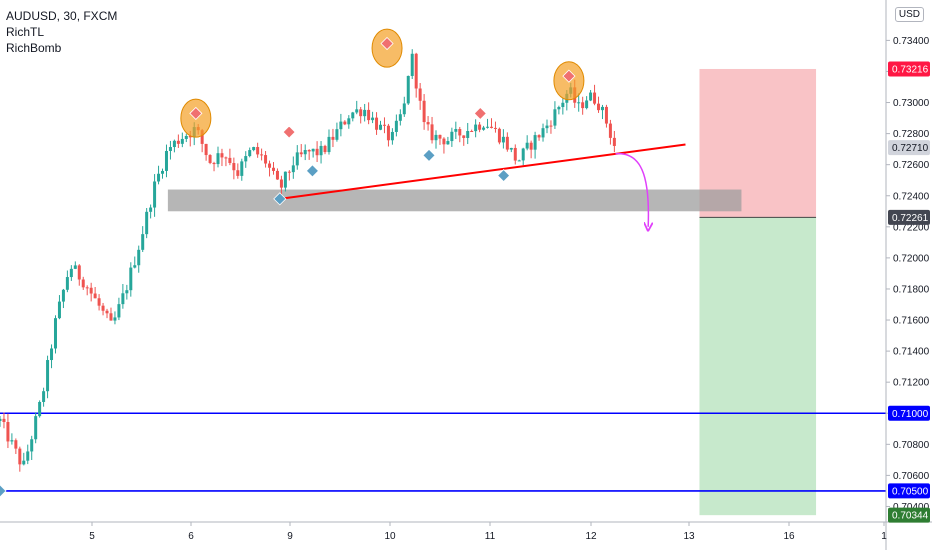 Image resolution: width=932 pixels, height=550 pixels. What do you see at coordinates (25, 32) in the screenshot?
I see `indicator-richtl: RichTL` at bounding box center [25, 32].